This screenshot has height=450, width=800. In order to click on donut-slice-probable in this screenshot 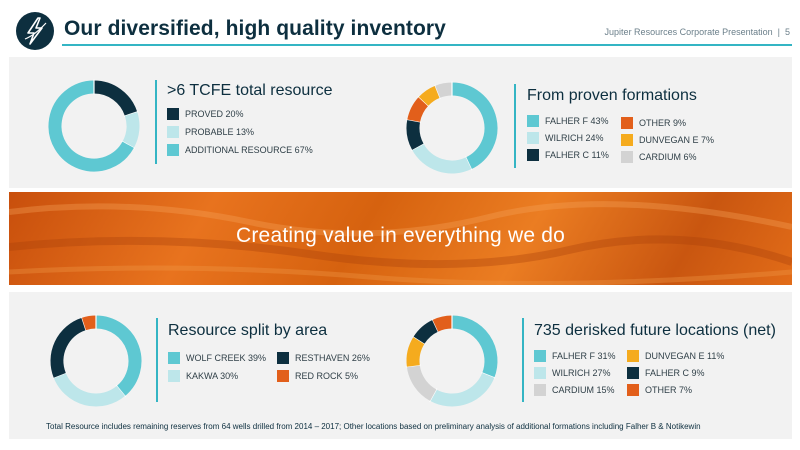, I will do `click(131, 129)`.